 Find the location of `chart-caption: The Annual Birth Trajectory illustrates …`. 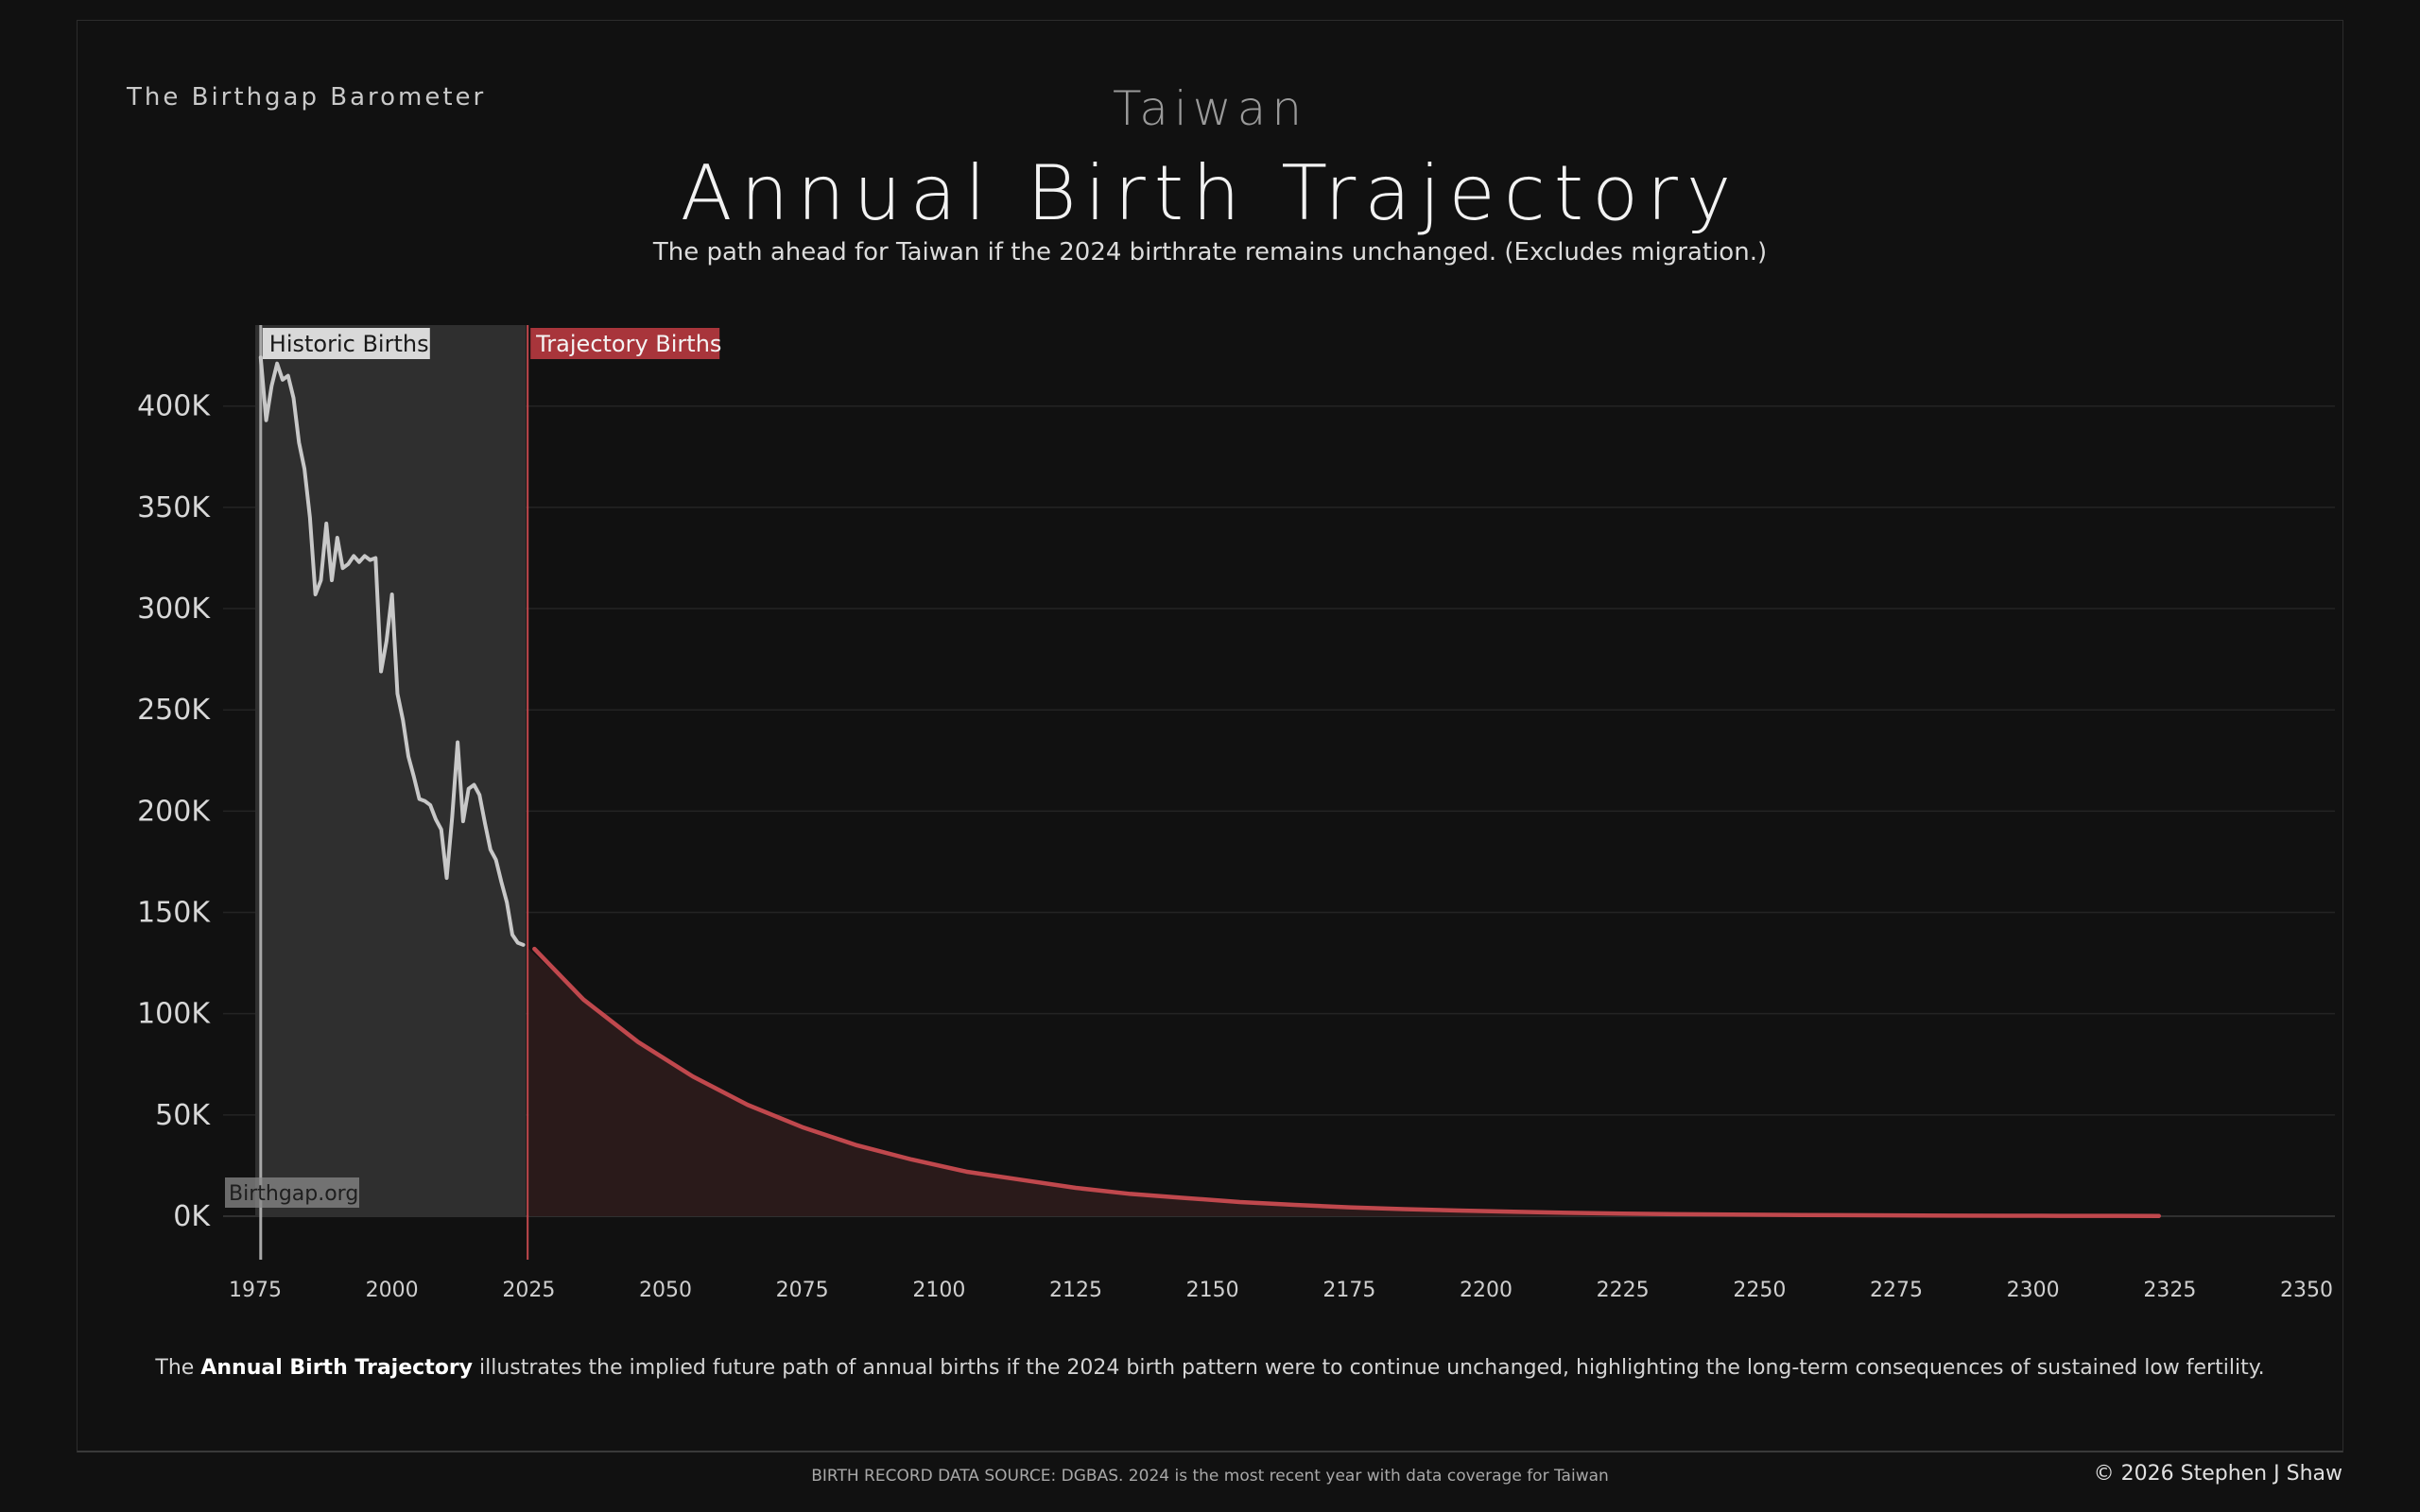

chart-caption: The Annual Birth Trajectory illustrates … is located at coordinates (1210, 1368).